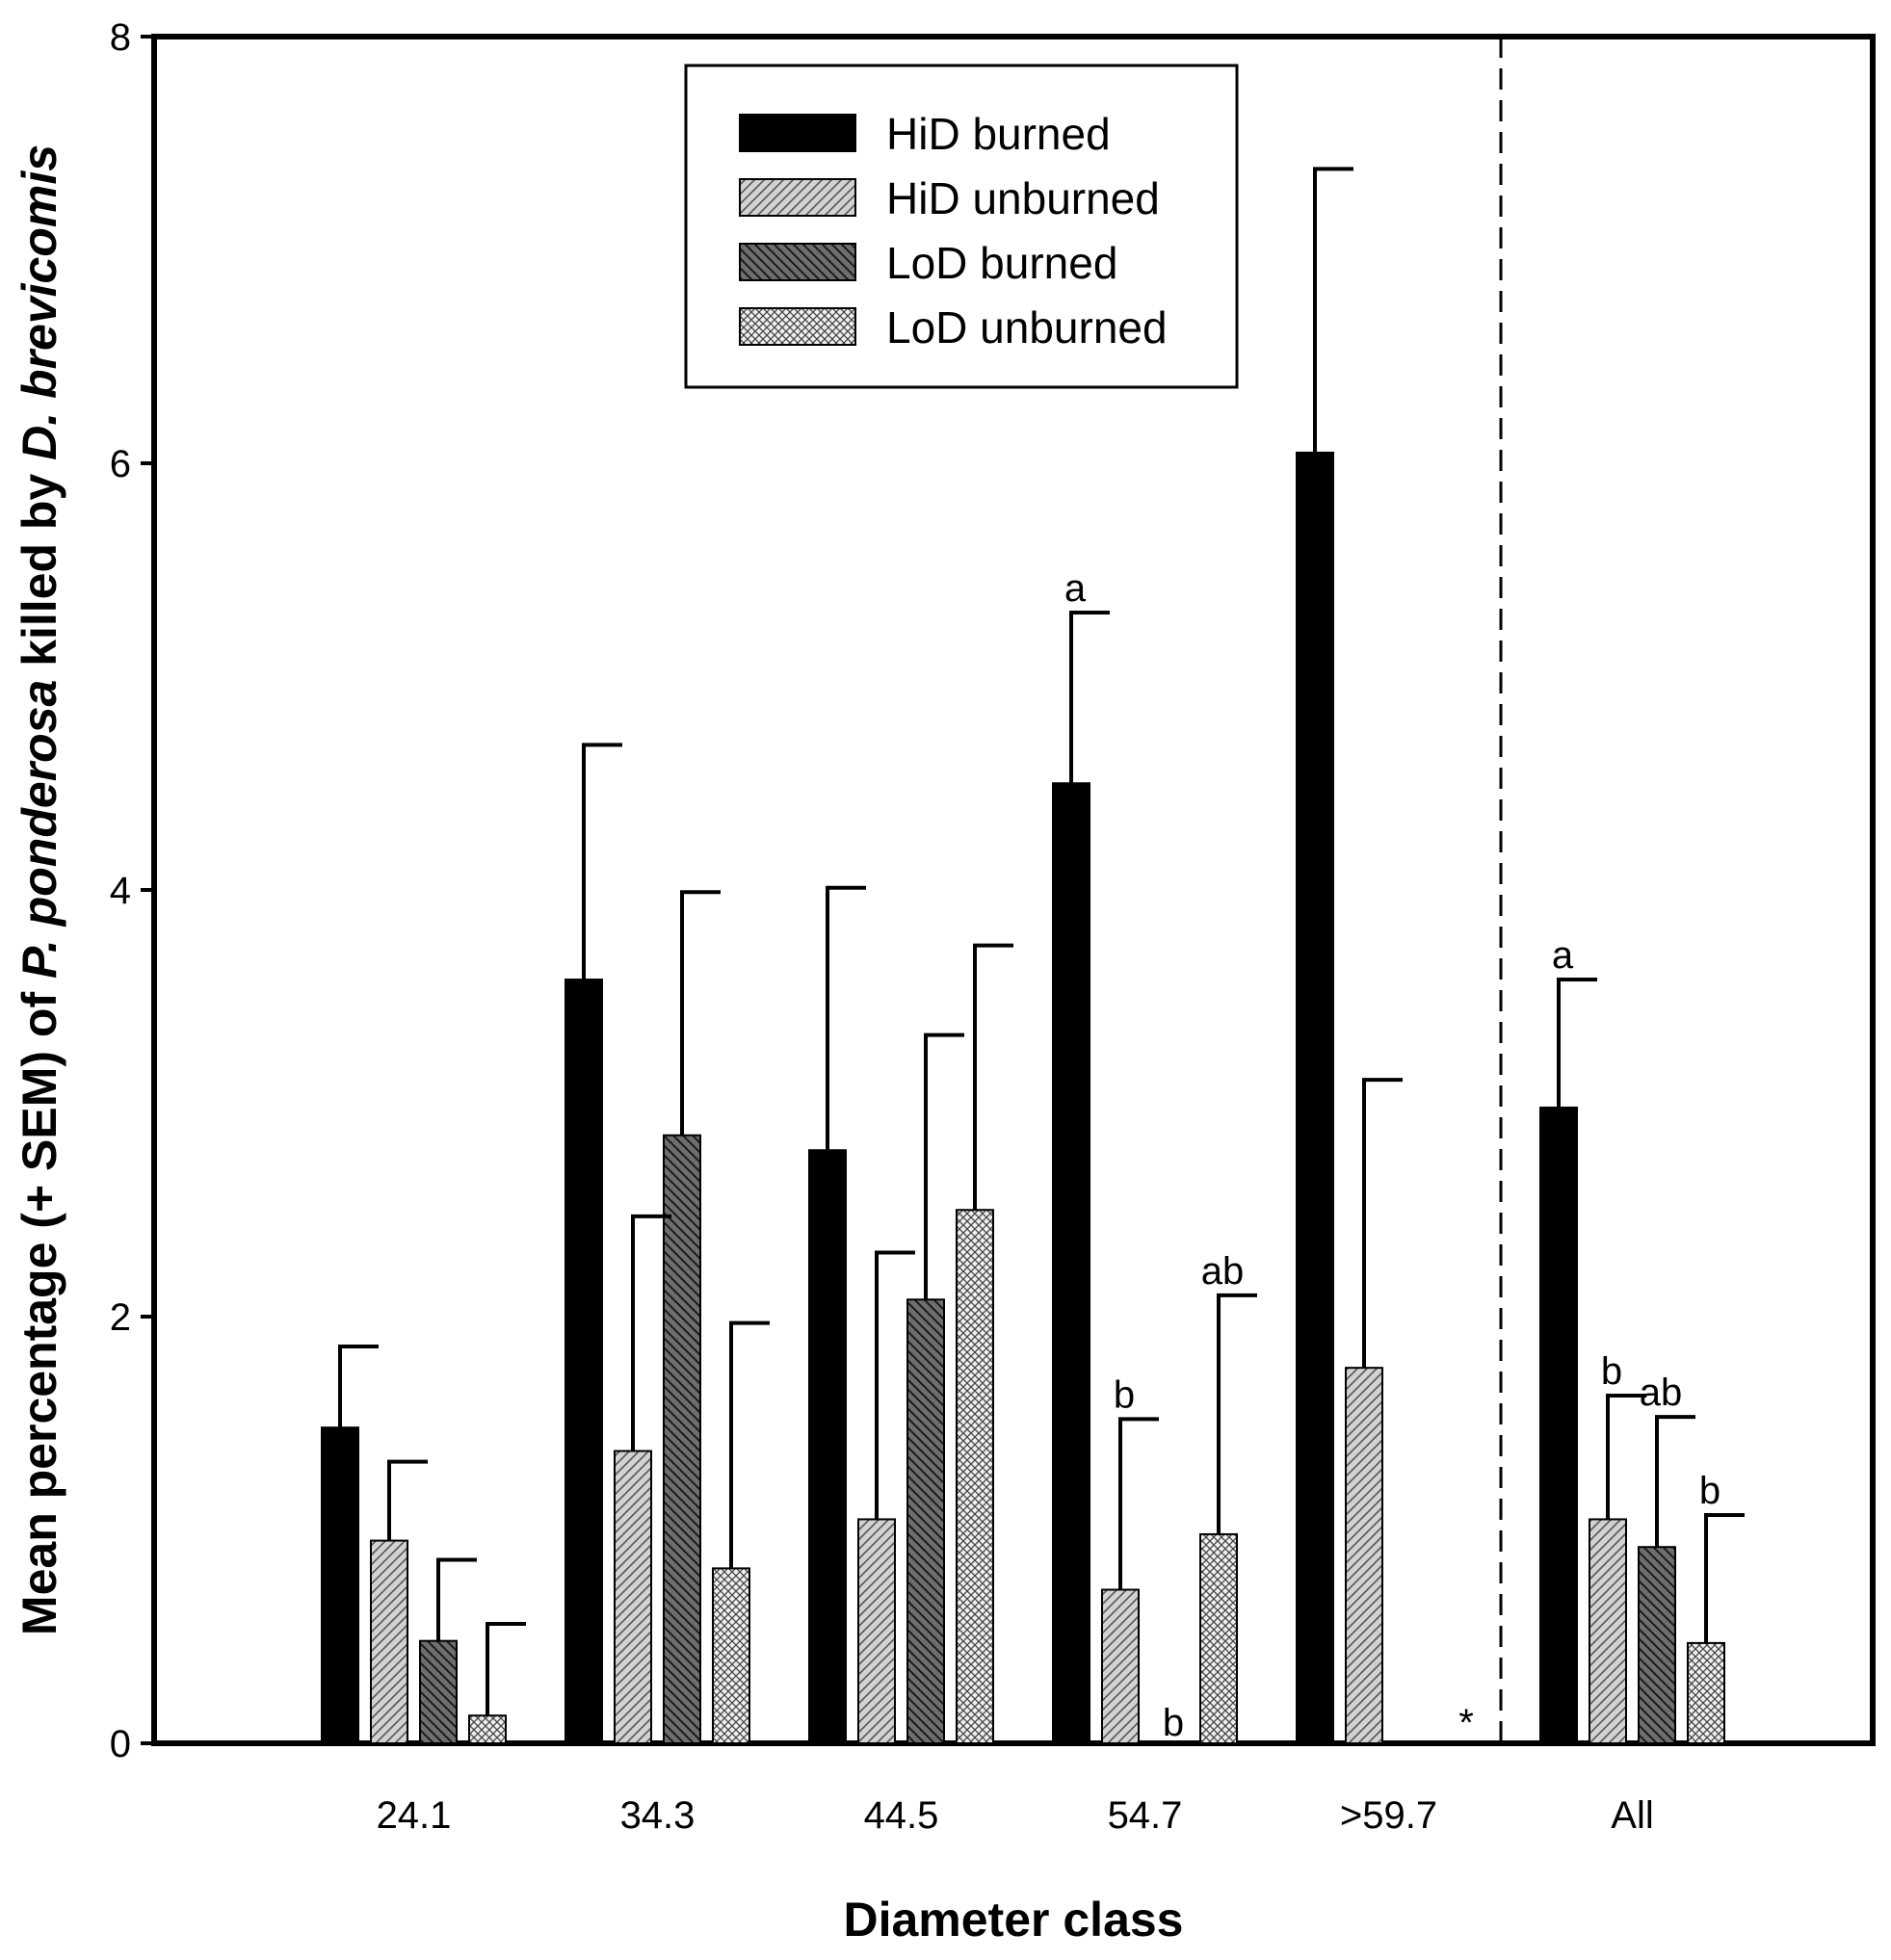 The image size is (1891, 1960). What do you see at coordinates (1608, 1631) in the screenshot?
I see `bar-hid-unburned-all` at bounding box center [1608, 1631].